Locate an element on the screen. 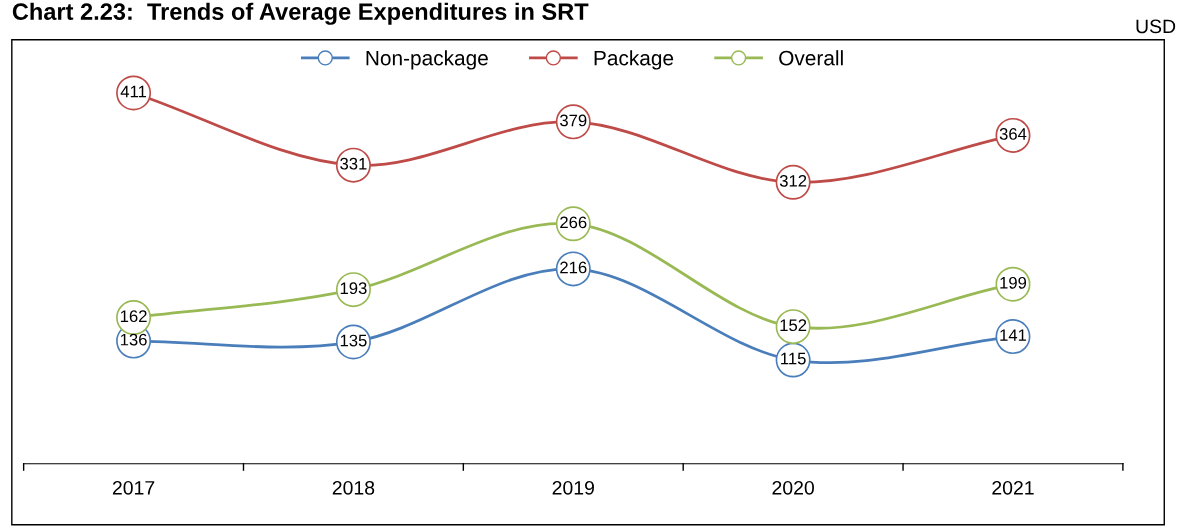 Image resolution: width=1182 pixels, height=530 pixels. data-label: 162 is located at coordinates (133, 316).